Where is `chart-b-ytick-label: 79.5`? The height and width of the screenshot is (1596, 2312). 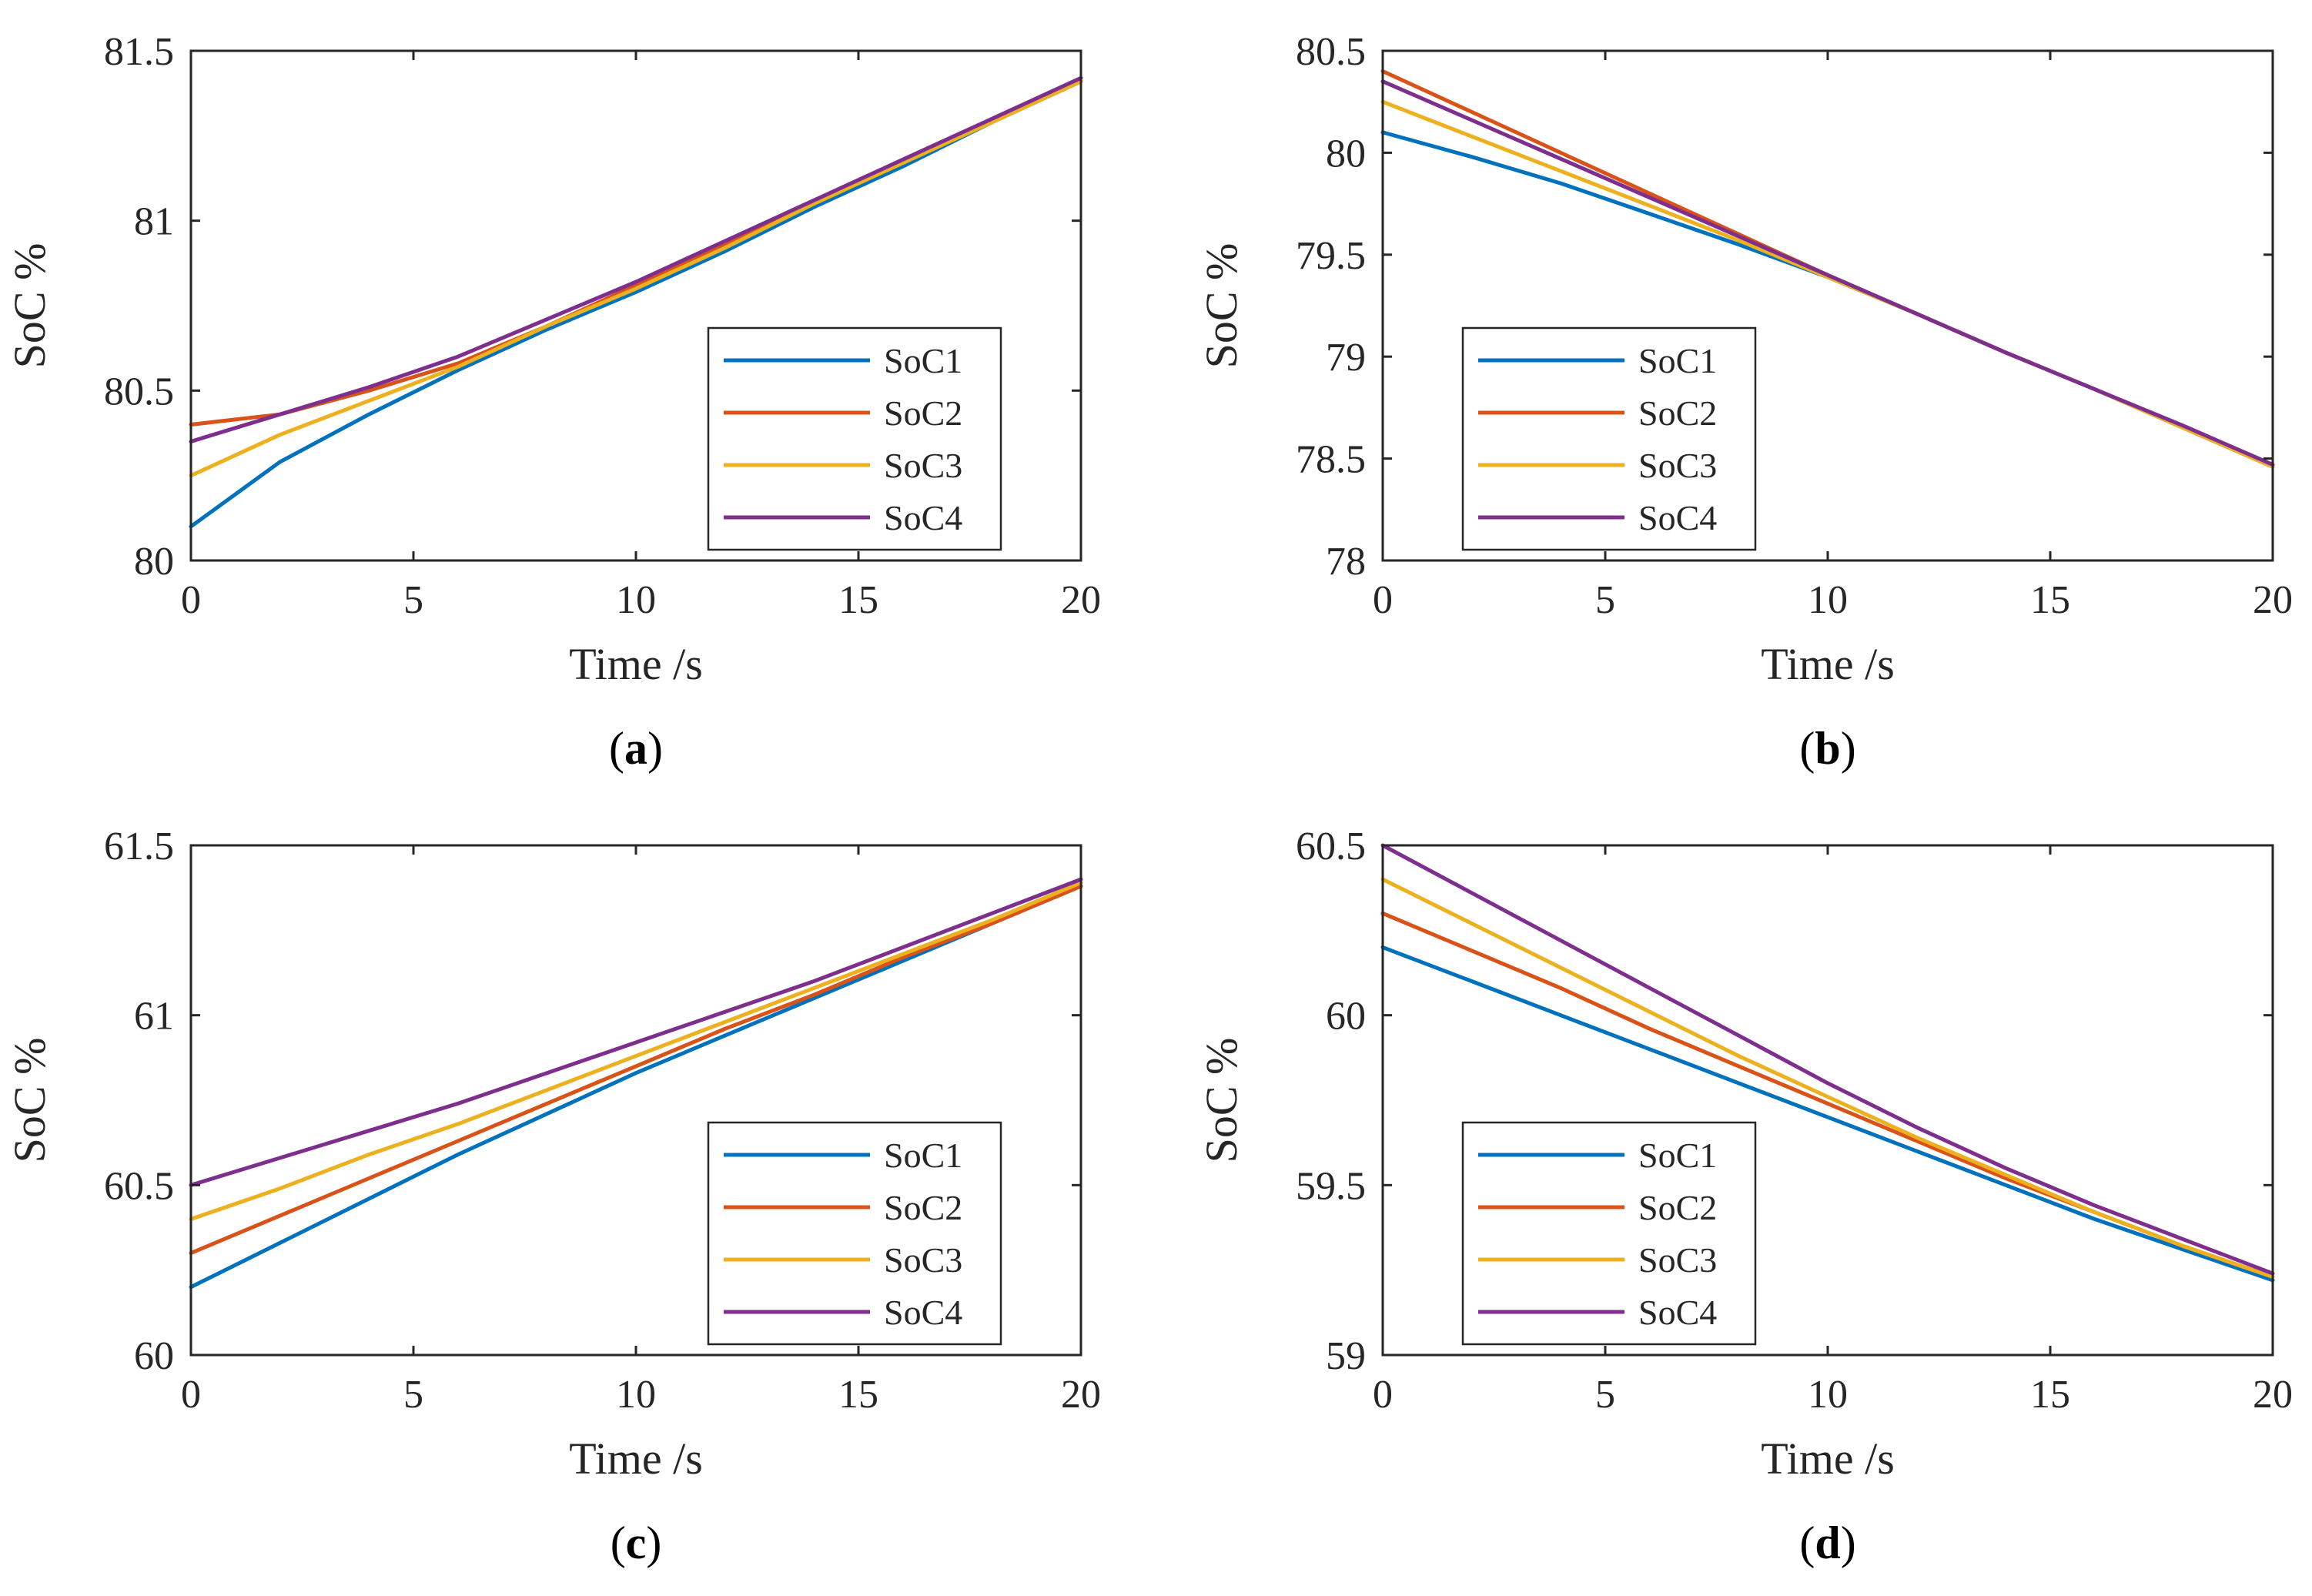 chart-b-ytick-label: 79.5 is located at coordinates (1331, 256).